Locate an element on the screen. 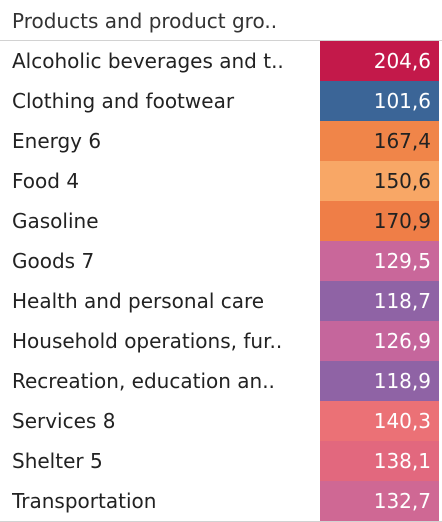  cell-value-label: 129,5 is located at coordinates (402, 261).